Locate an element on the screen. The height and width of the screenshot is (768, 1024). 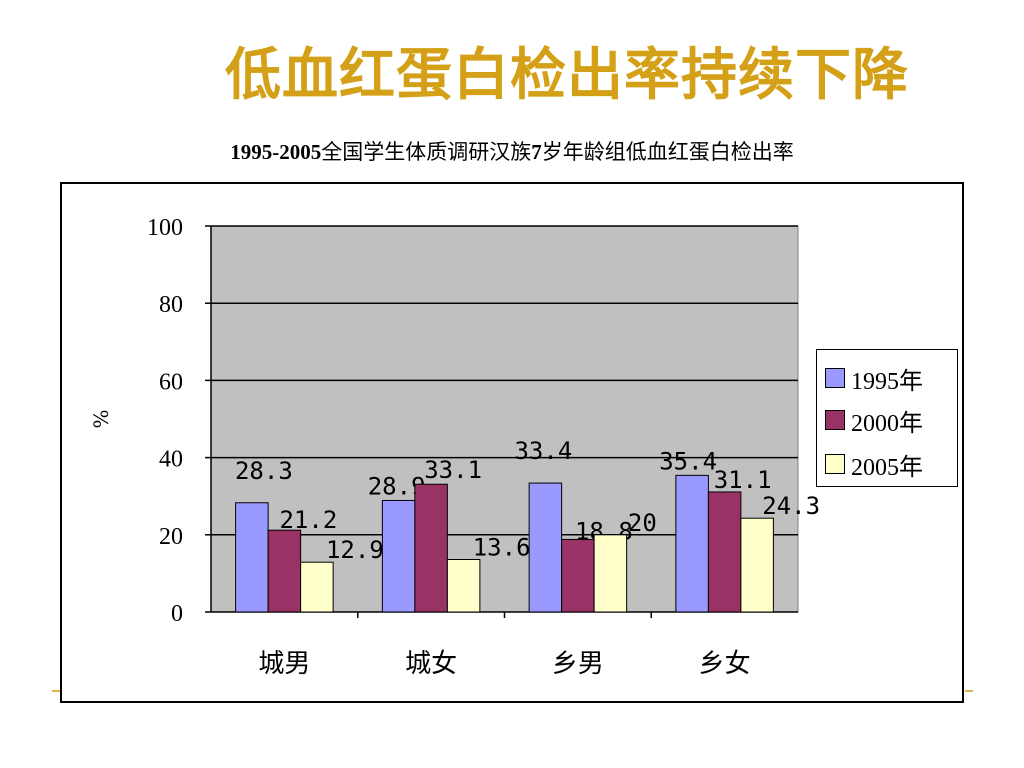
y-tick-label: 40 is located at coordinates (171, 460).